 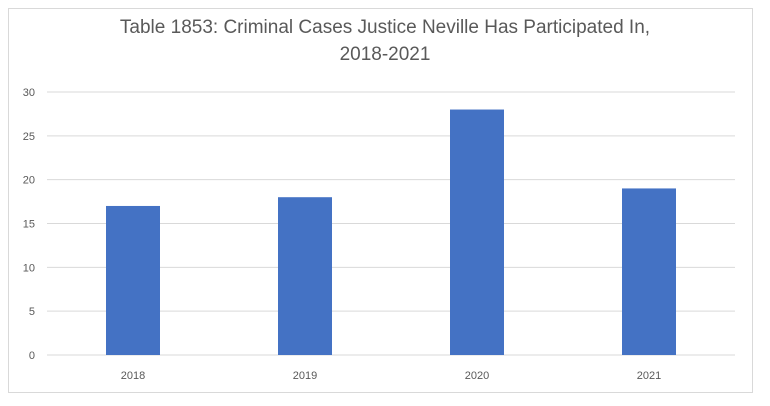 What do you see at coordinates (649, 376) in the screenshot?
I see `x-tick-label-2021: 2021` at bounding box center [649, 376].